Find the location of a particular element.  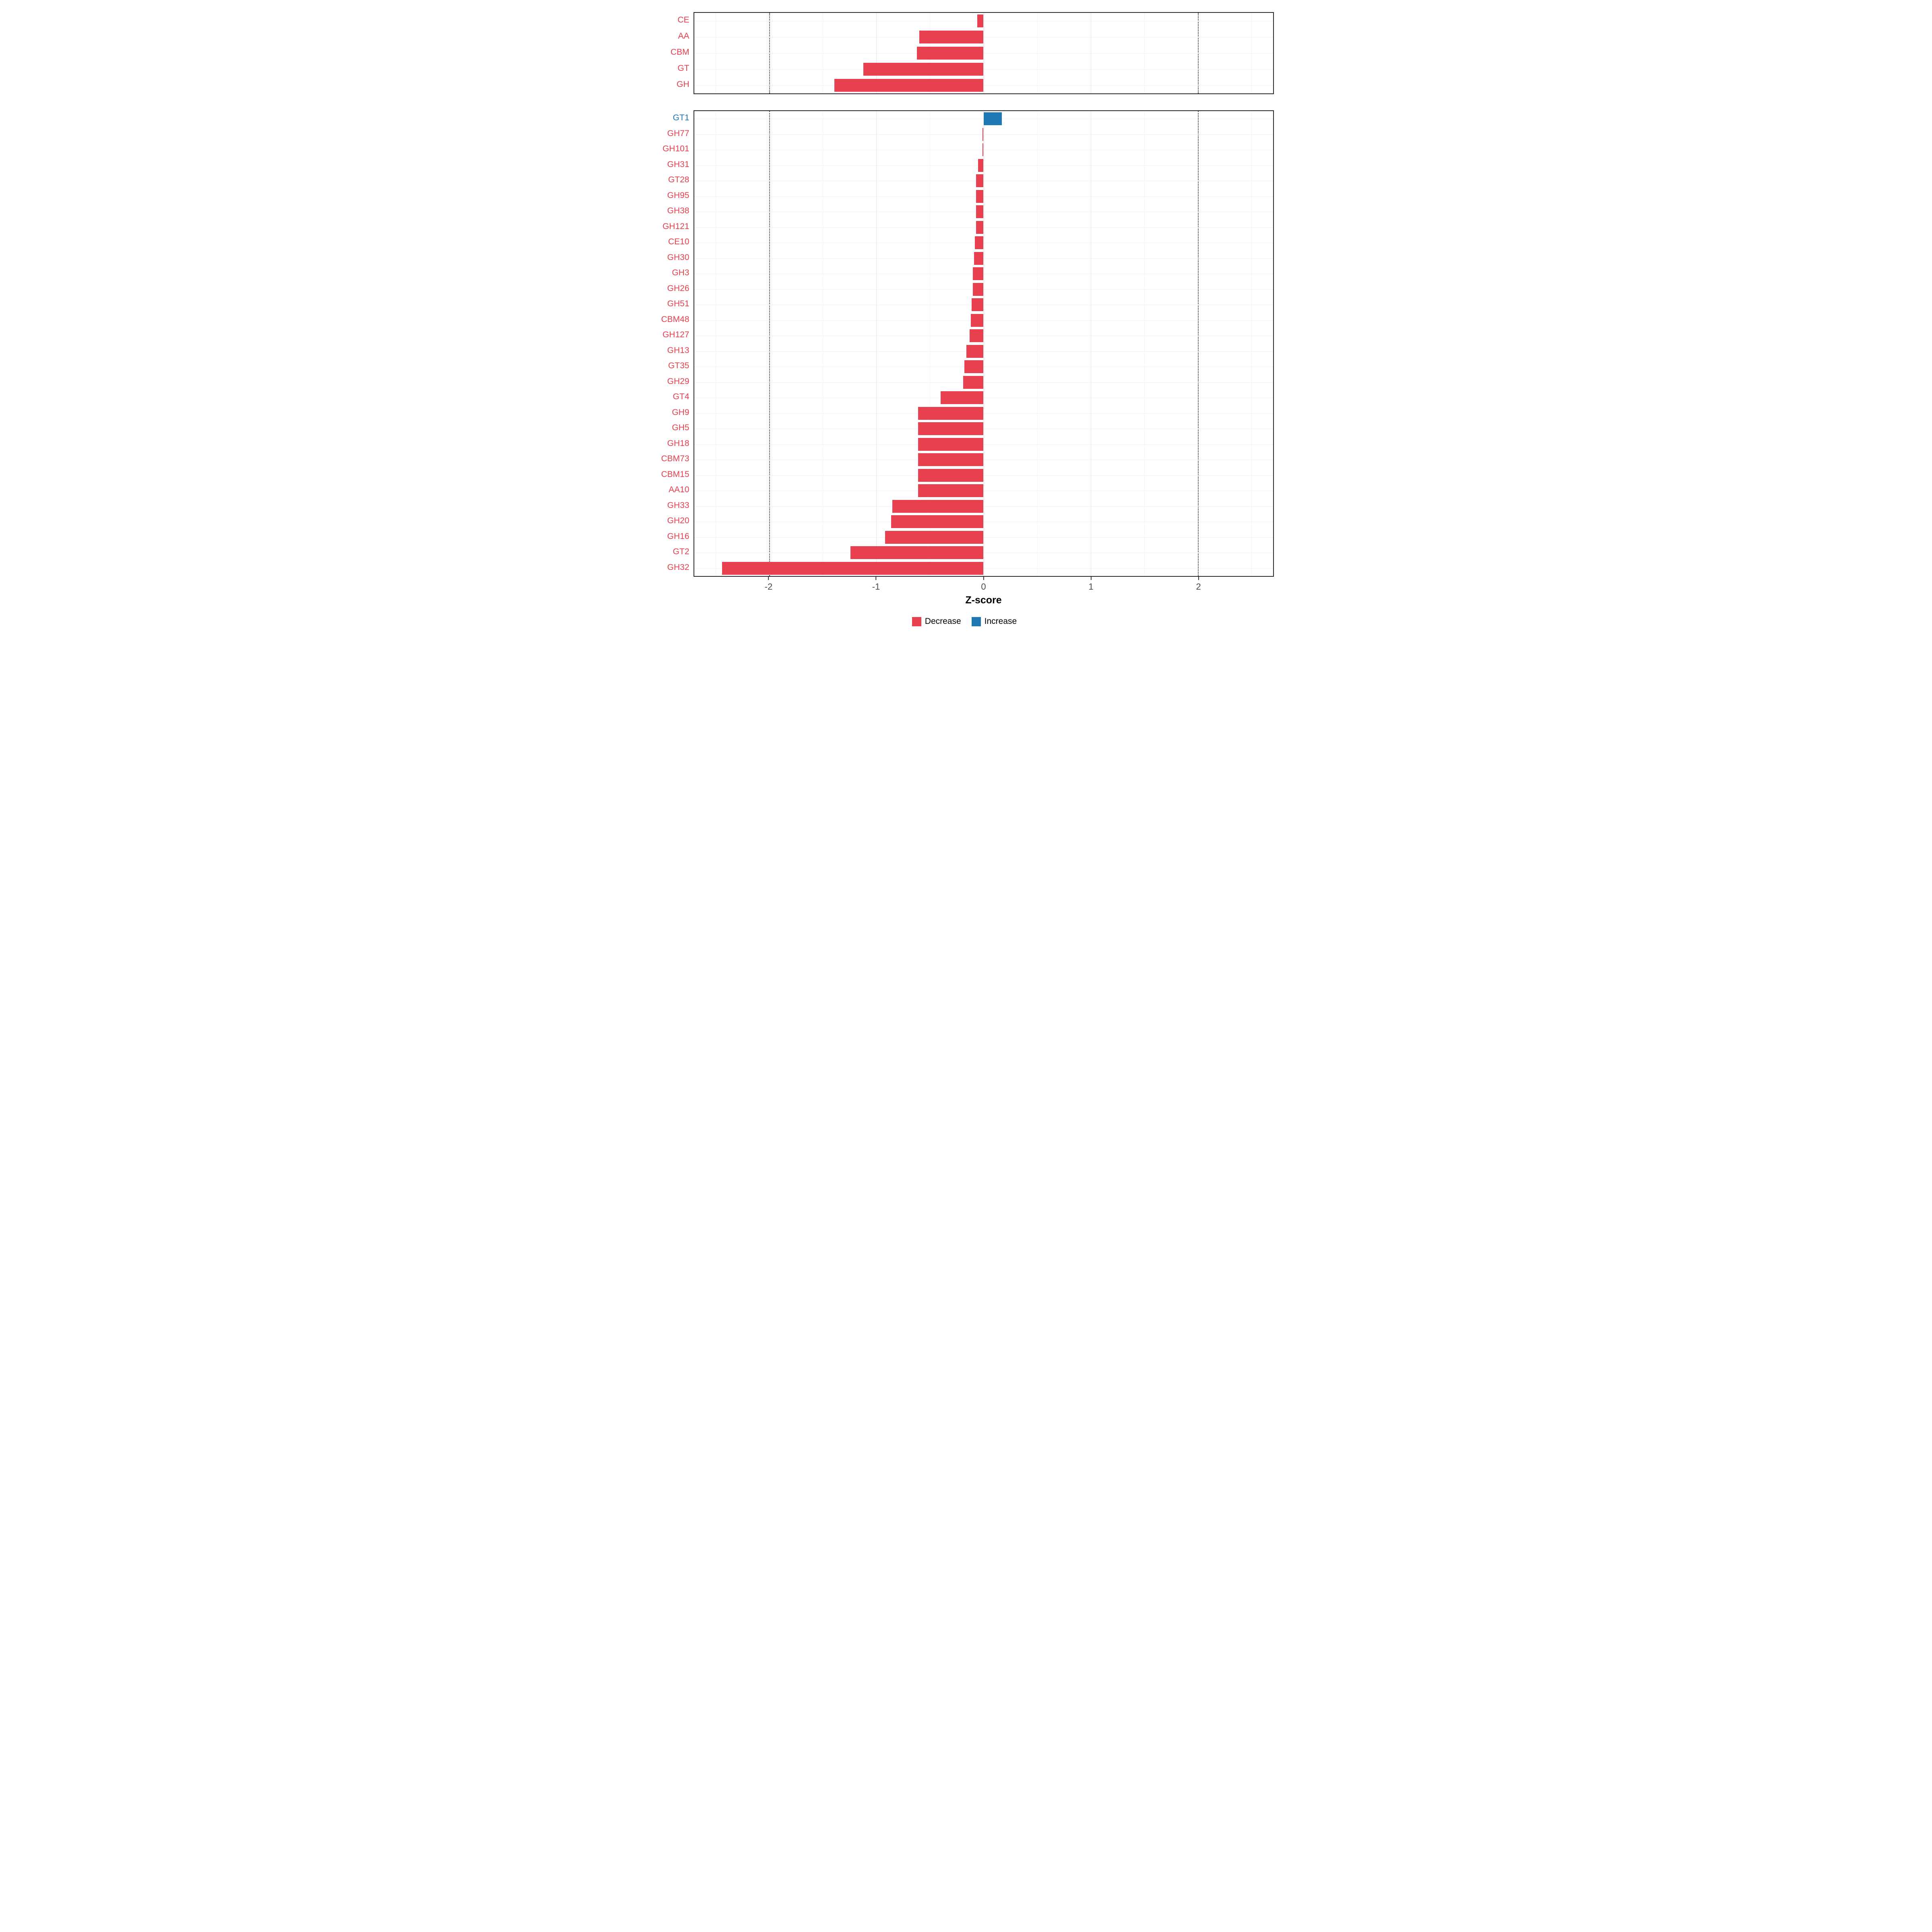

top-panel-bars is located at coordinates (983, 53).